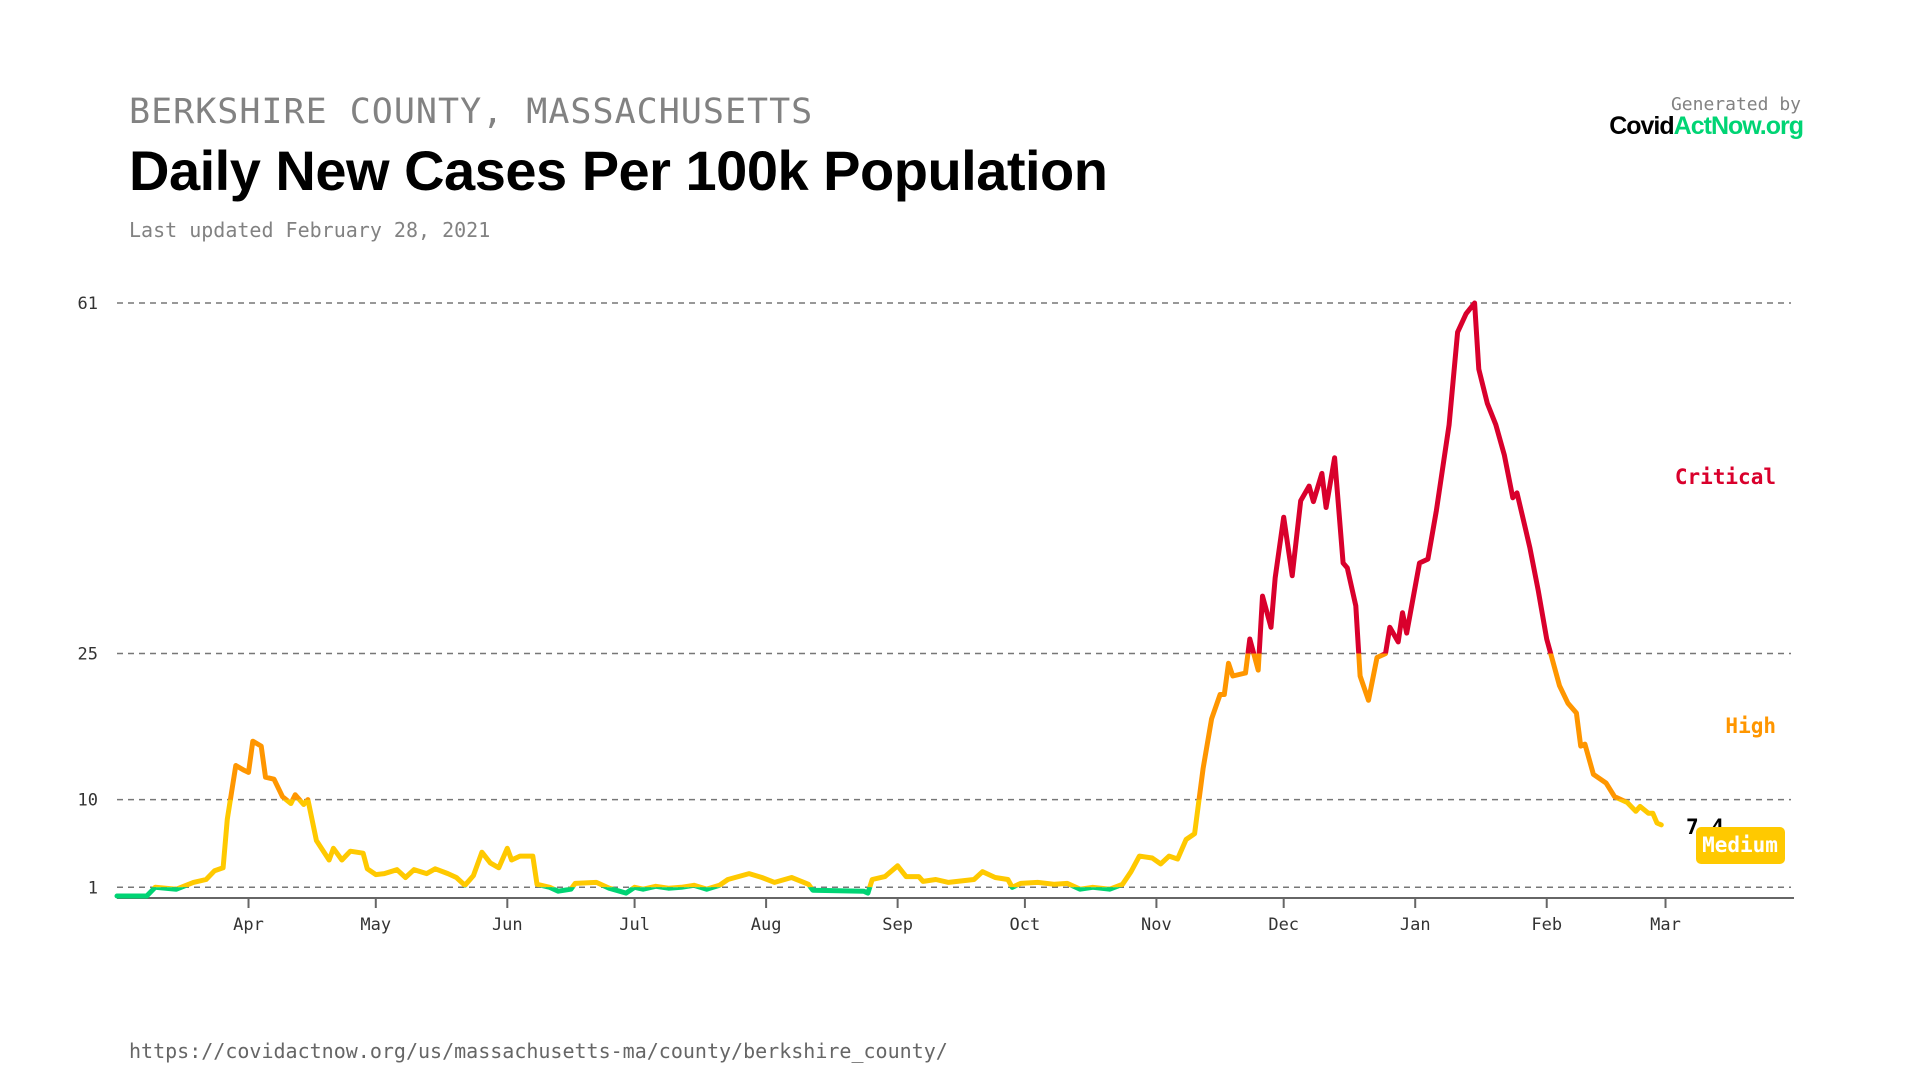 Image resolution: width=1920 pixels, height=1080 pixels. Describe the element at coordinates (471, 112) in the screenshot. I see `location-subtitle: BERKSHIRE COUNTY, MASSACHUSETTS` at that location.